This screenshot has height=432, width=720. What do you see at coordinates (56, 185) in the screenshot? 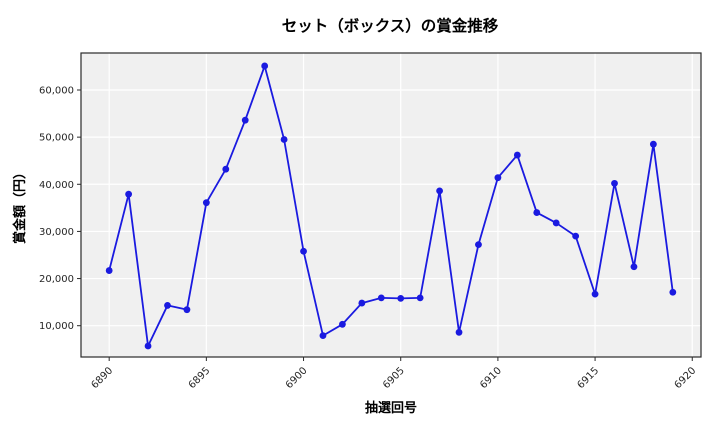
I see `y-tick-label: 40,000` at bounding box center [56, 185].